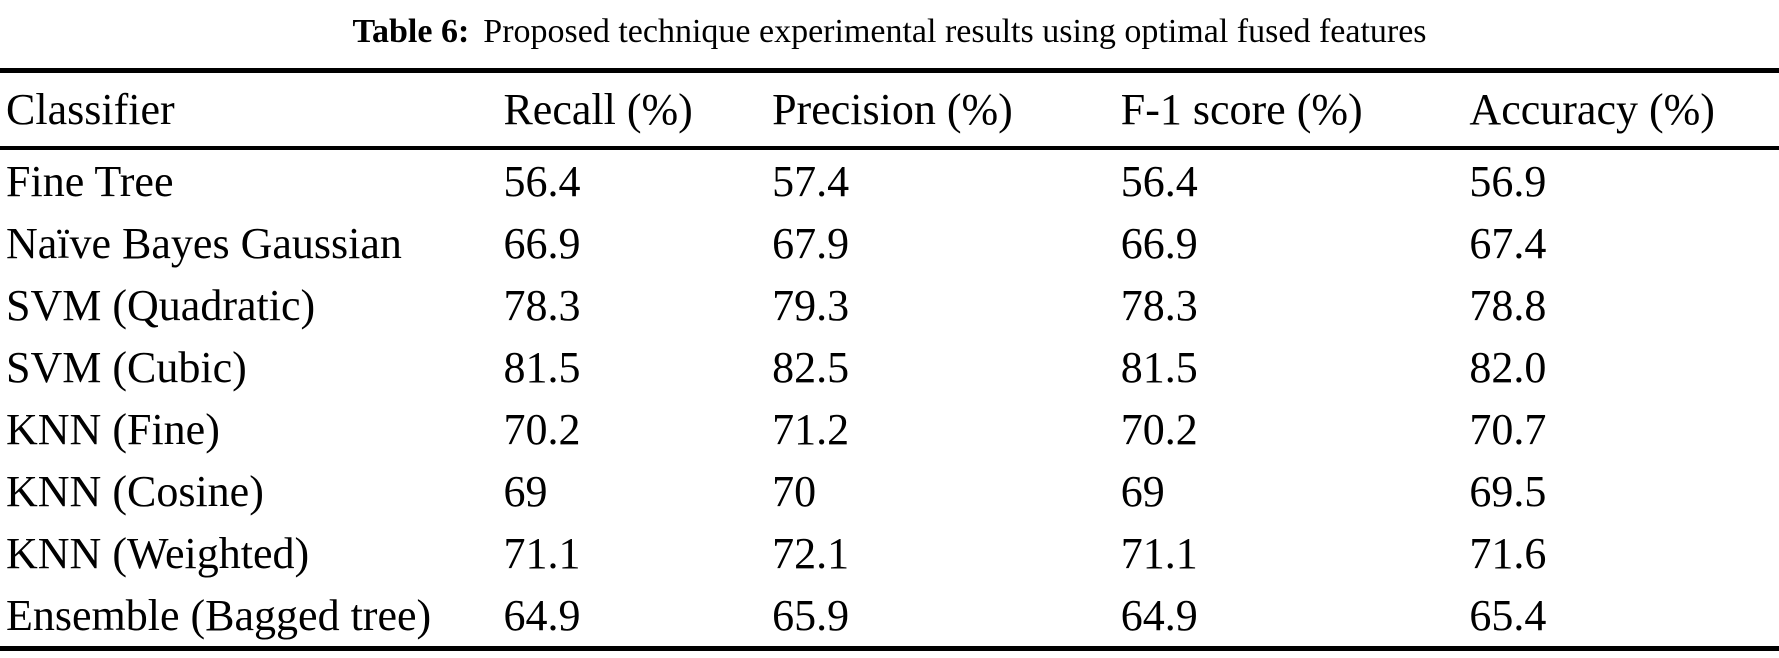  I want to click on value-cell: 56.9, so click(1508, 181).